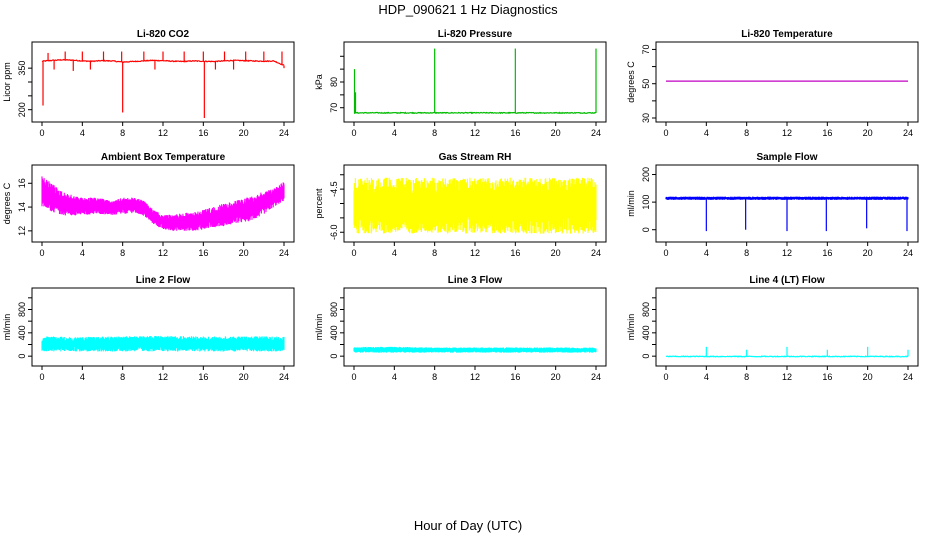  Describe the element at coordinates (475, 280) in the screenshot. I see `panel-title: Line 3 Flow` at that location.